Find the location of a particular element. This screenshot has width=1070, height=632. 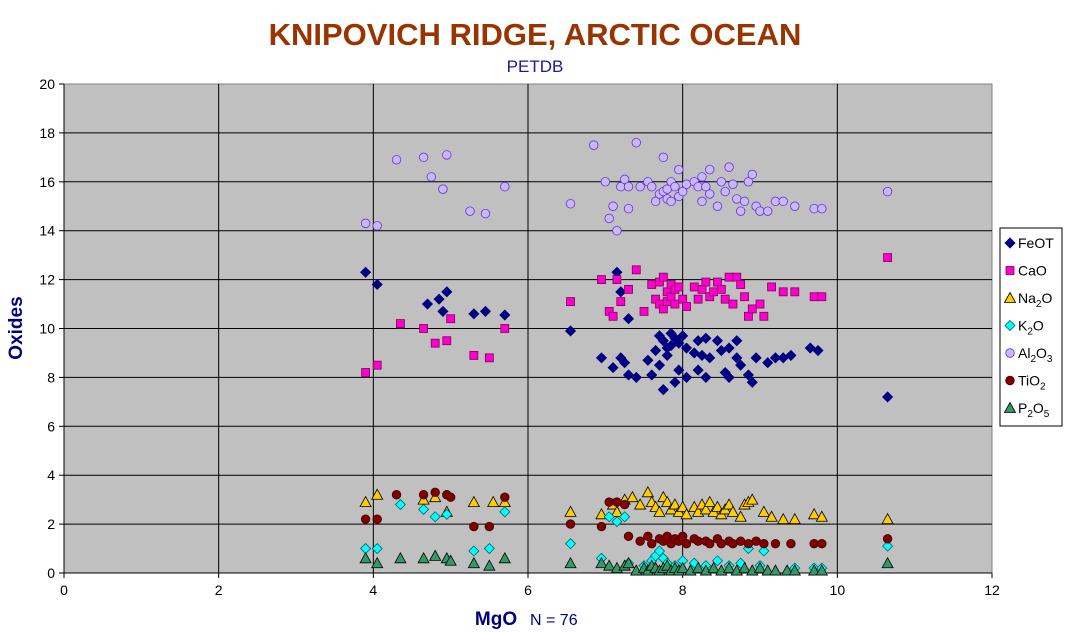

legend-marker-na2o is located at coordinates (1010, 297).